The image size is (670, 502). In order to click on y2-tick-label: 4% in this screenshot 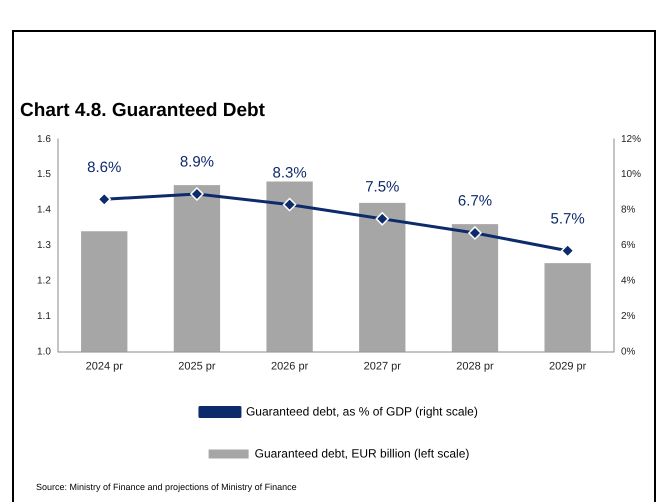, I will do `click(628, 281)`.